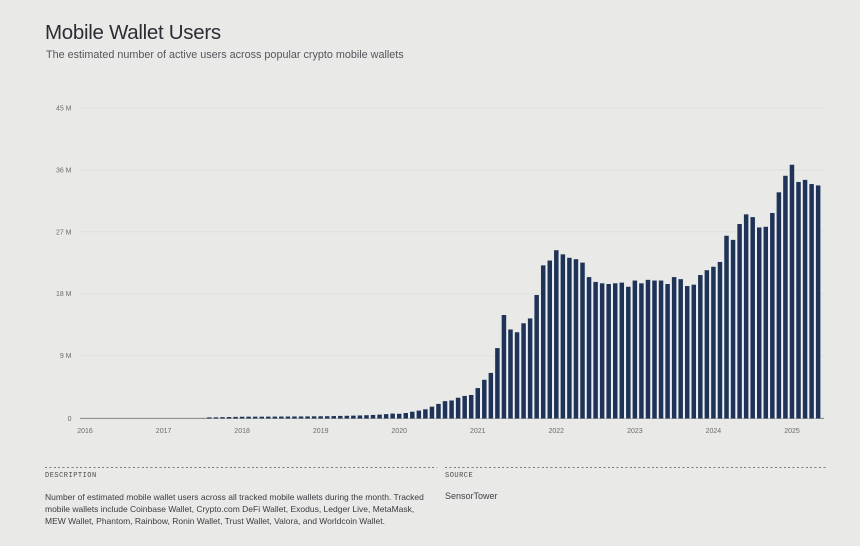 Image resolution: width=860 pixels, height=546 pixels. I want to click on svg-text: 9 M, so click(66, 356).